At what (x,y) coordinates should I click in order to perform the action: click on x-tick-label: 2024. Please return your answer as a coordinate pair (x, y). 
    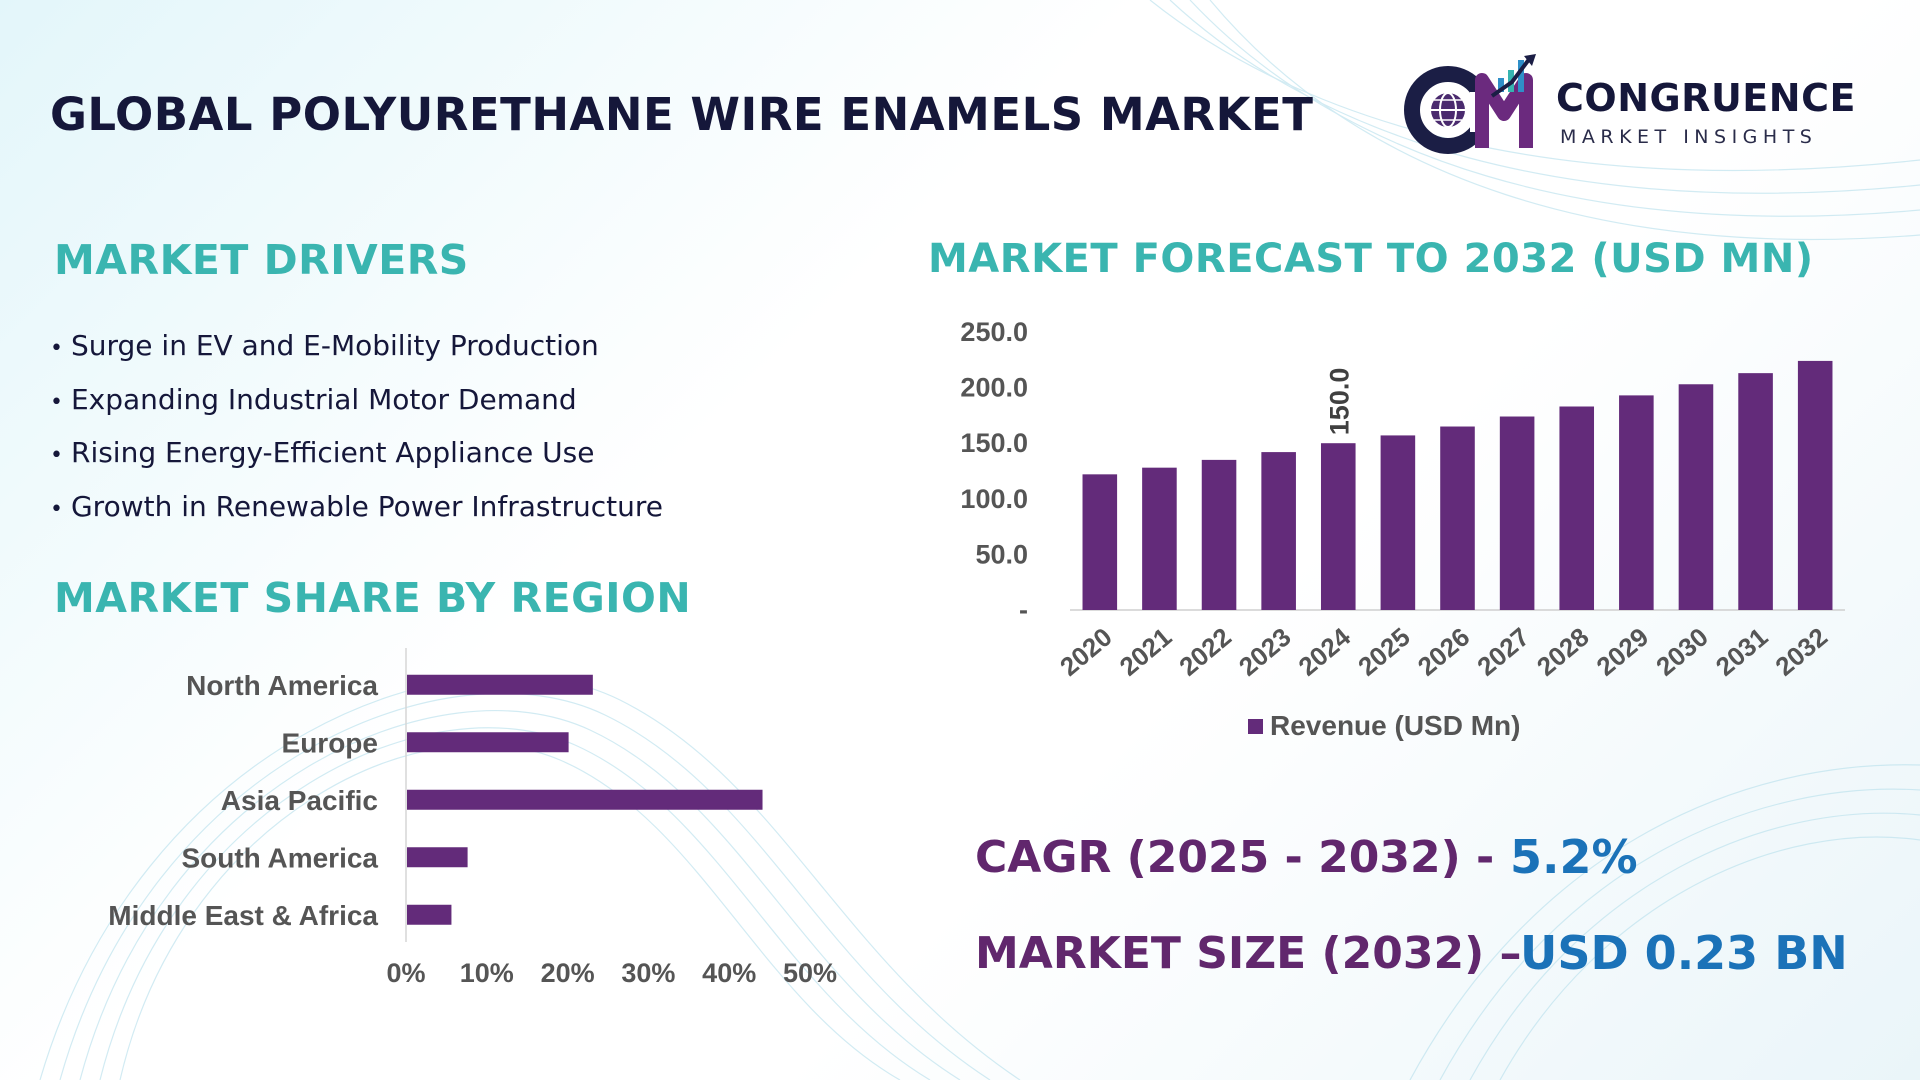
    Looking at the image, I should click on (1325, 651).